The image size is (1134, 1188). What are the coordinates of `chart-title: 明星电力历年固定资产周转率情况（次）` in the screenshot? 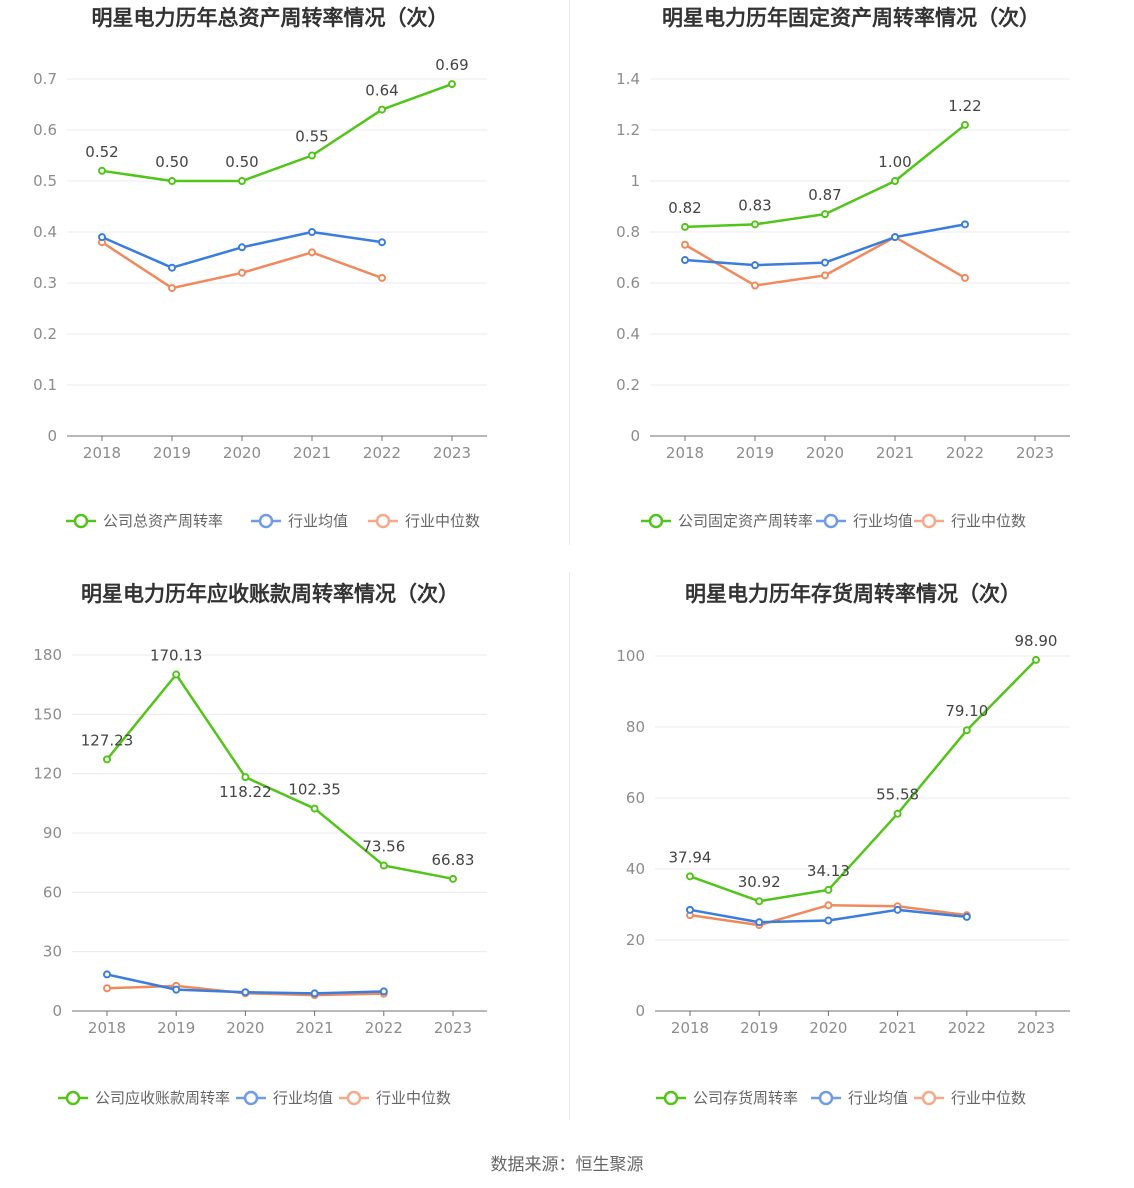 It's located at (851, 18).